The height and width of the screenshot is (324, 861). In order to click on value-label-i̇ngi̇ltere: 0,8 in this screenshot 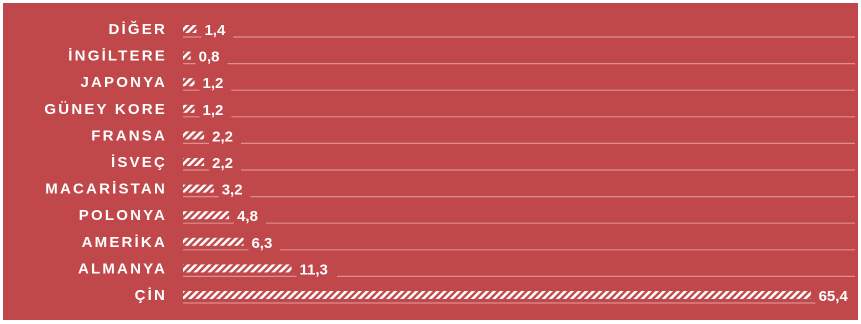, I will do `click(209, 57)`.